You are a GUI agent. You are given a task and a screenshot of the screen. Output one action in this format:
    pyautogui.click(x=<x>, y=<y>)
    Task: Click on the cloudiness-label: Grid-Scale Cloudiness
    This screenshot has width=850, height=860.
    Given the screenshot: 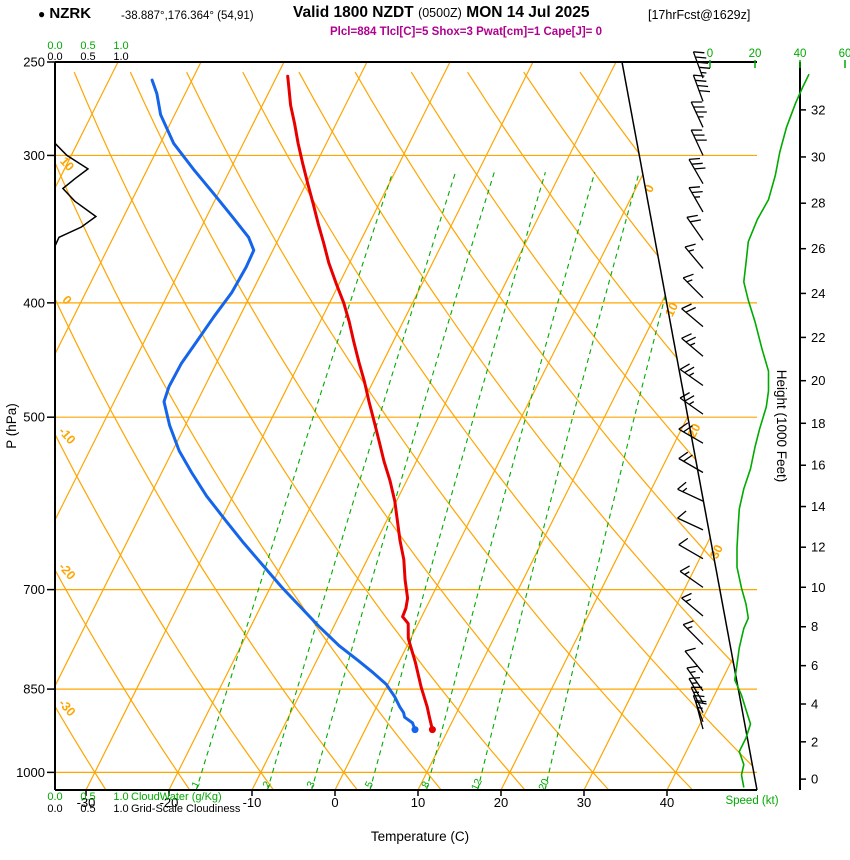 What is the action you would take?
    pyautogui.click(x=186, y=809)
    